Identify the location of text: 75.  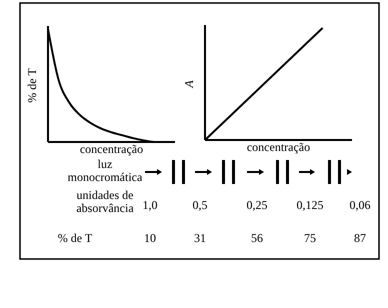
(310, 238).